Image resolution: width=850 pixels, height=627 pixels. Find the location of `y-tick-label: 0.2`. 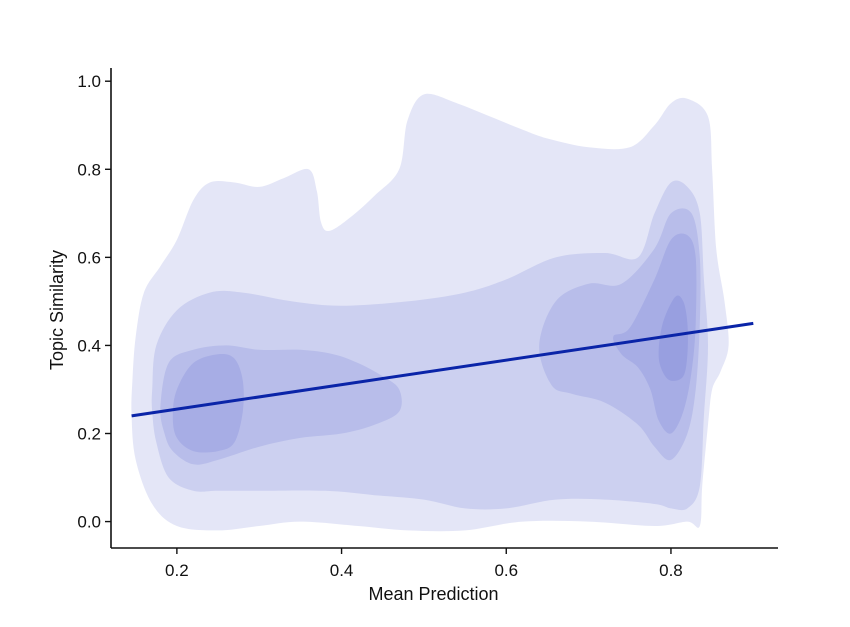

y-tick-label: 0.2 is located at coordinates (89, 434).